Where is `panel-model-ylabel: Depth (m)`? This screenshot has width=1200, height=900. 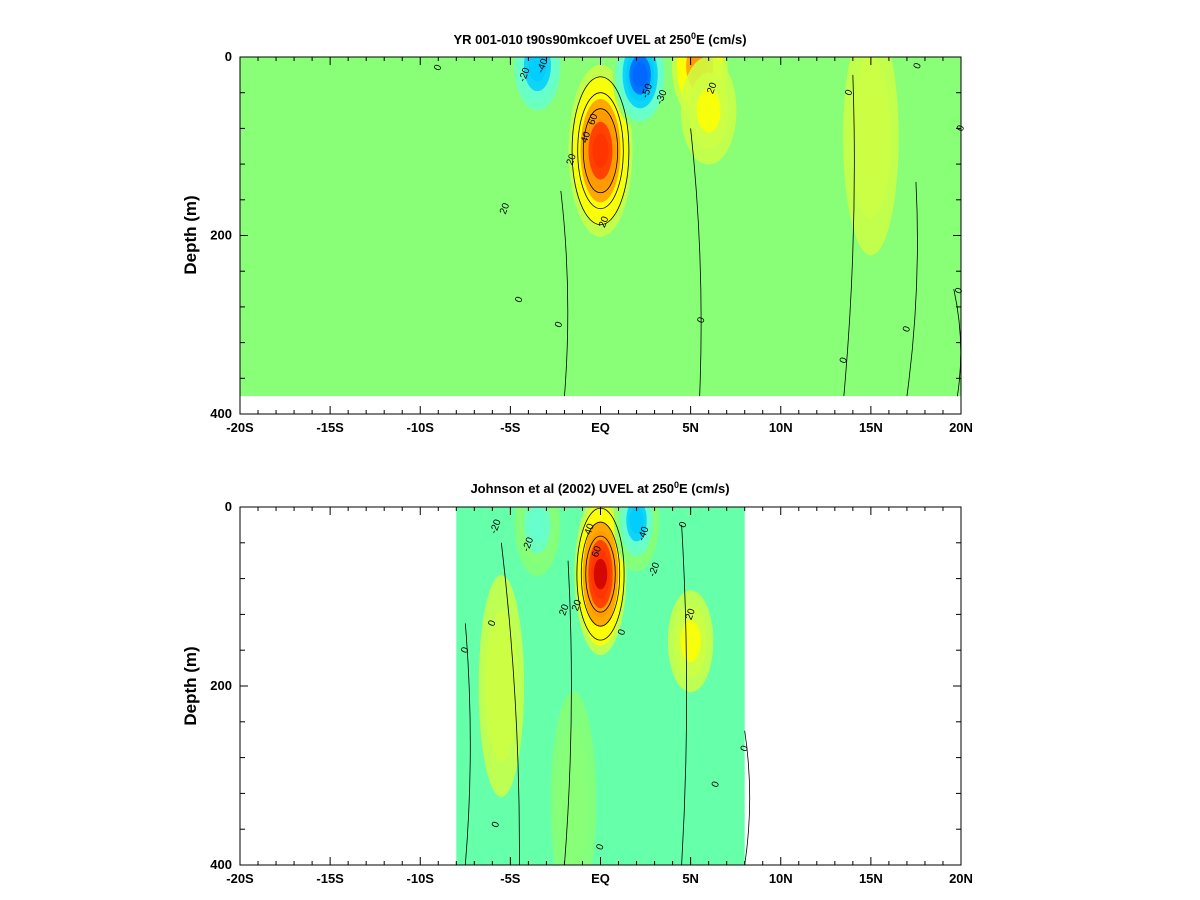
panel-model-ylabel: Depth (m) is located at coordinates (190, 234).